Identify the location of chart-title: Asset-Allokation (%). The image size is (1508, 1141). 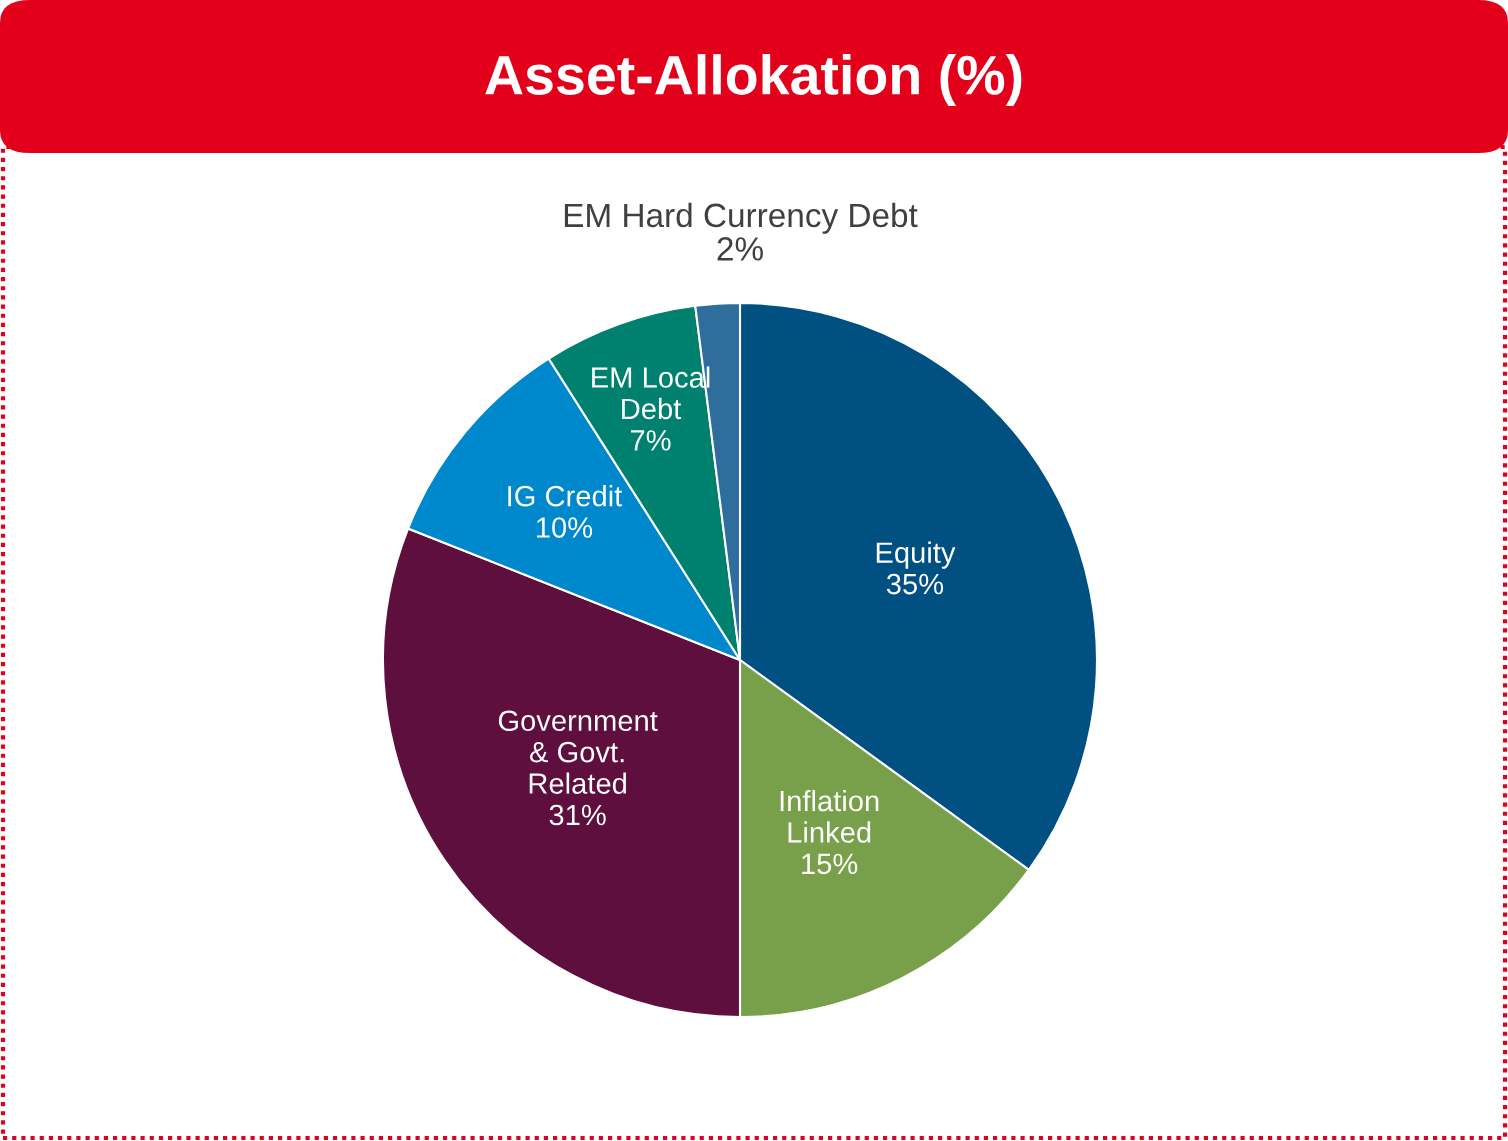
(753, 80).